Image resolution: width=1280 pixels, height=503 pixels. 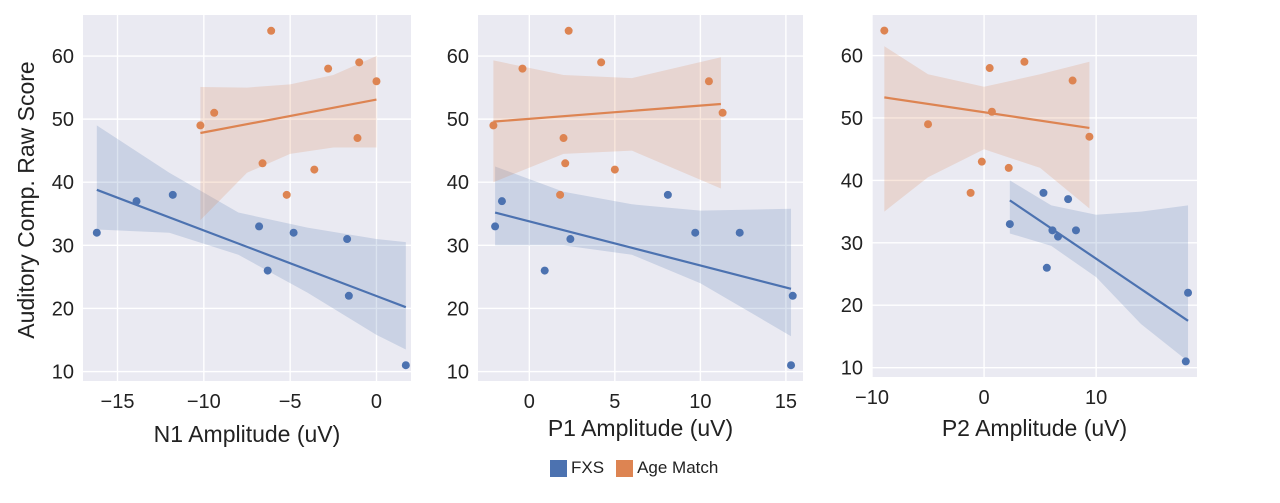 What do you see at coordinates (26, 199) in the screenshot?
I see `y-axis-label: Auditory Comp. Raw Score` at bounding box center [26, 199].